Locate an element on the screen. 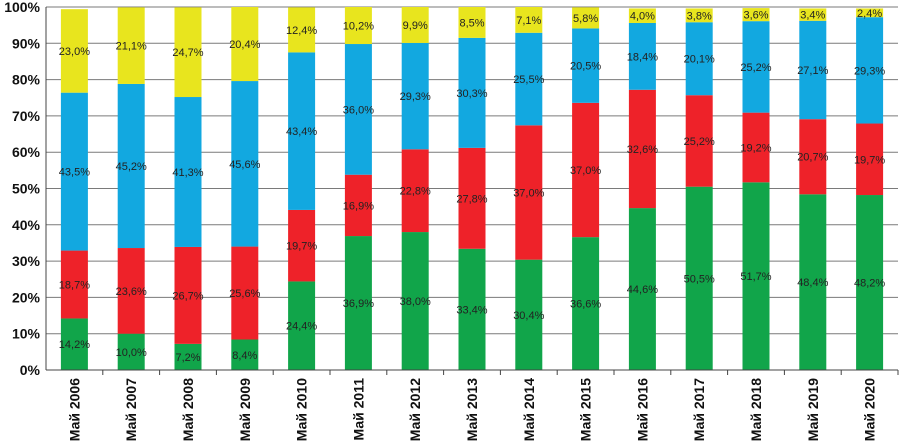  data-label-blue-10: 20,5% is located at coordinates (585, 67).